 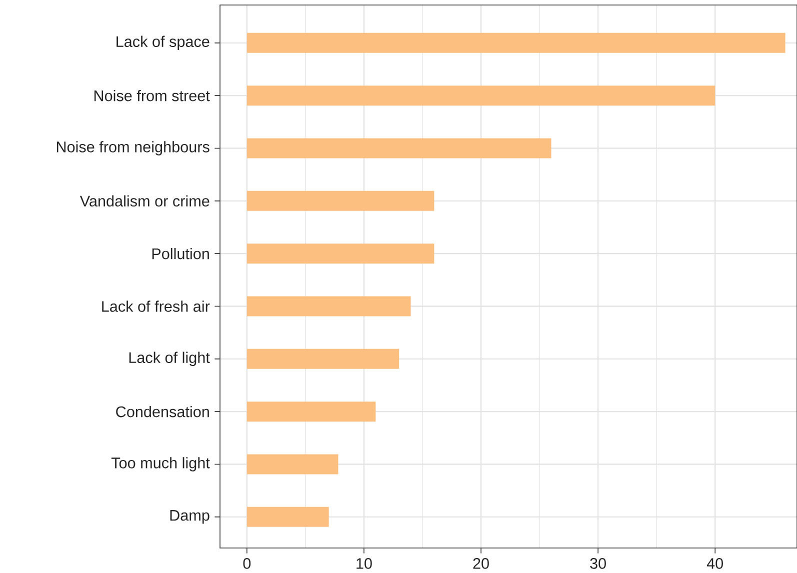 What do you see at coordinates (180, 254) in the screenshot?
I see `y-tick-label: Pollution` at bounding box center [180, 254].